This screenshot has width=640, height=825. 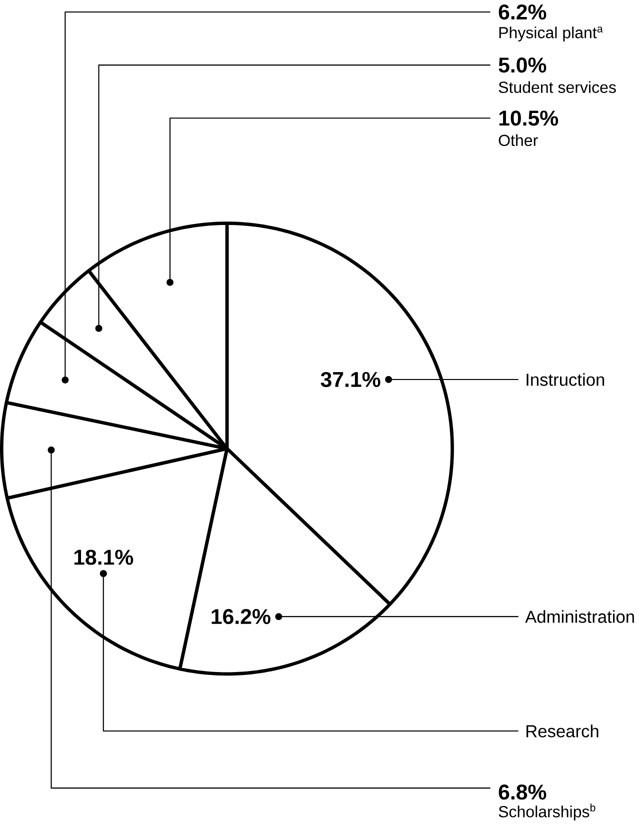 I want to click on data-label: 10.5%, so click(x=529, y=118).